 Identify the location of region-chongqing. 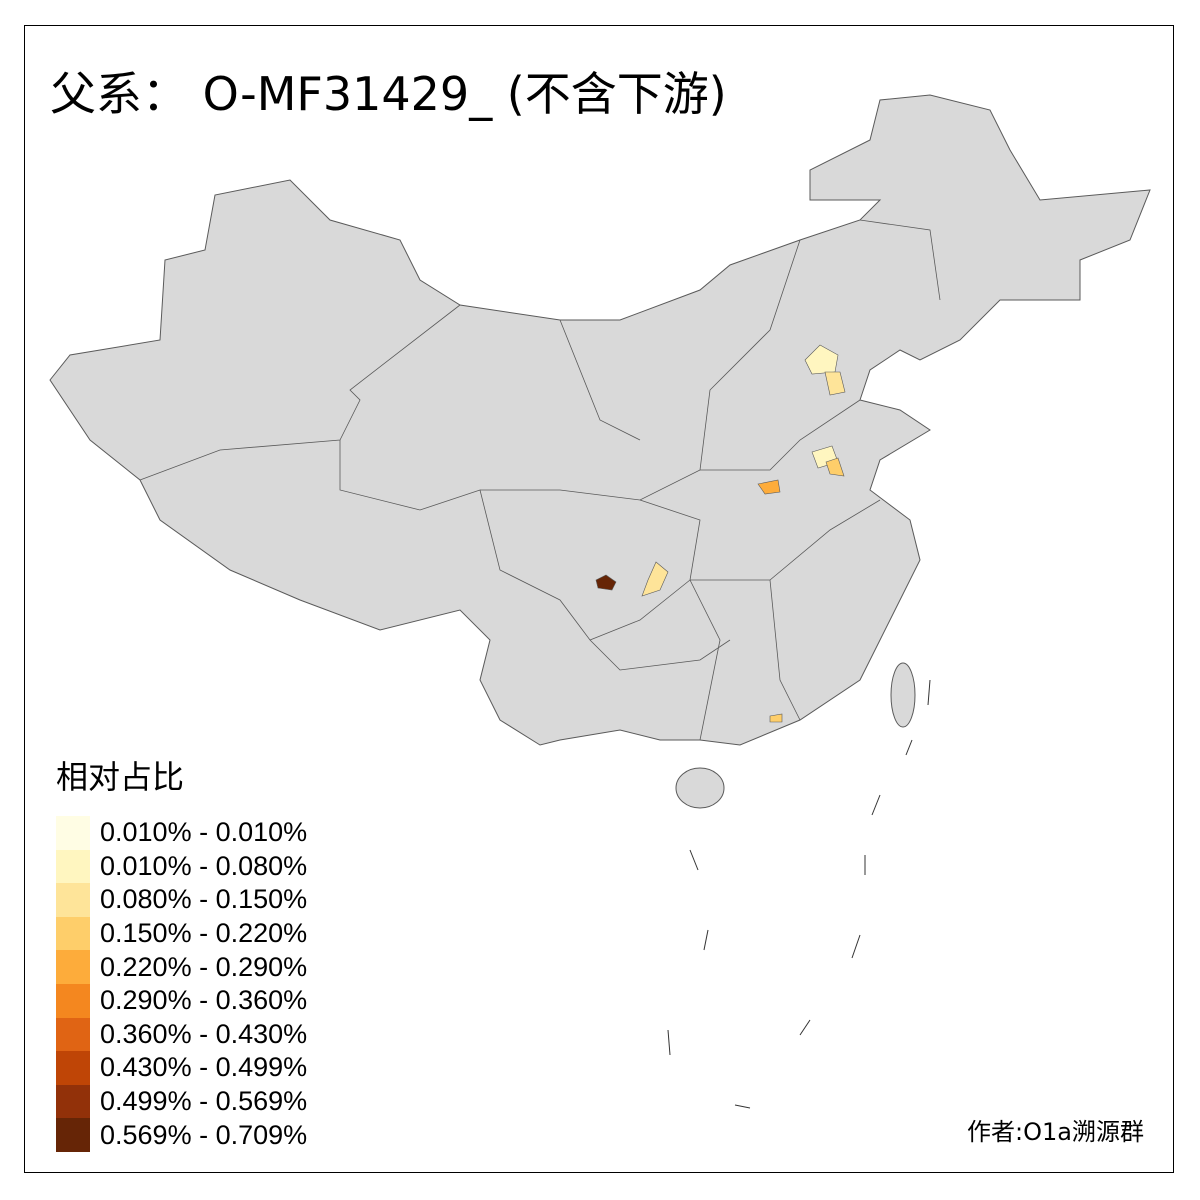
(655, 579).